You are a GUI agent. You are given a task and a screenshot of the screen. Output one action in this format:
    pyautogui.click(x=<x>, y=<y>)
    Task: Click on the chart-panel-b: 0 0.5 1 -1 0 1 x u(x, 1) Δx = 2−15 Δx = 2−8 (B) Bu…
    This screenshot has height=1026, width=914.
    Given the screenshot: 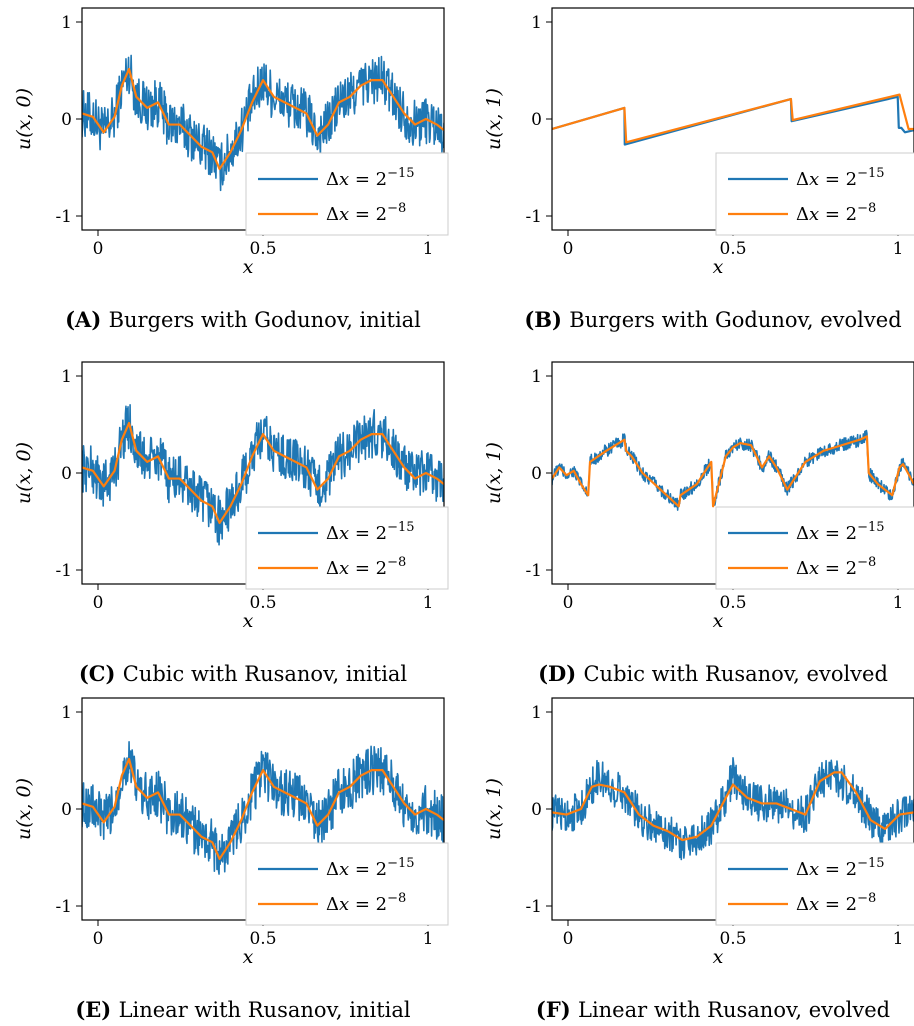 What is the action you would take?
    pyautogui.click(x=698, y=169)
    